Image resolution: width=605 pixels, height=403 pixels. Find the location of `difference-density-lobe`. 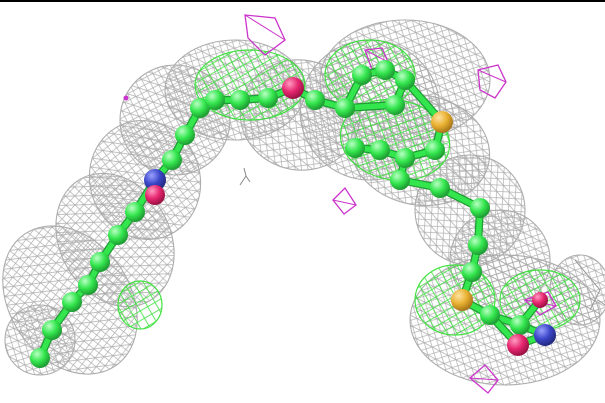

difference-density-lobe is located at coordinates (140, 305).